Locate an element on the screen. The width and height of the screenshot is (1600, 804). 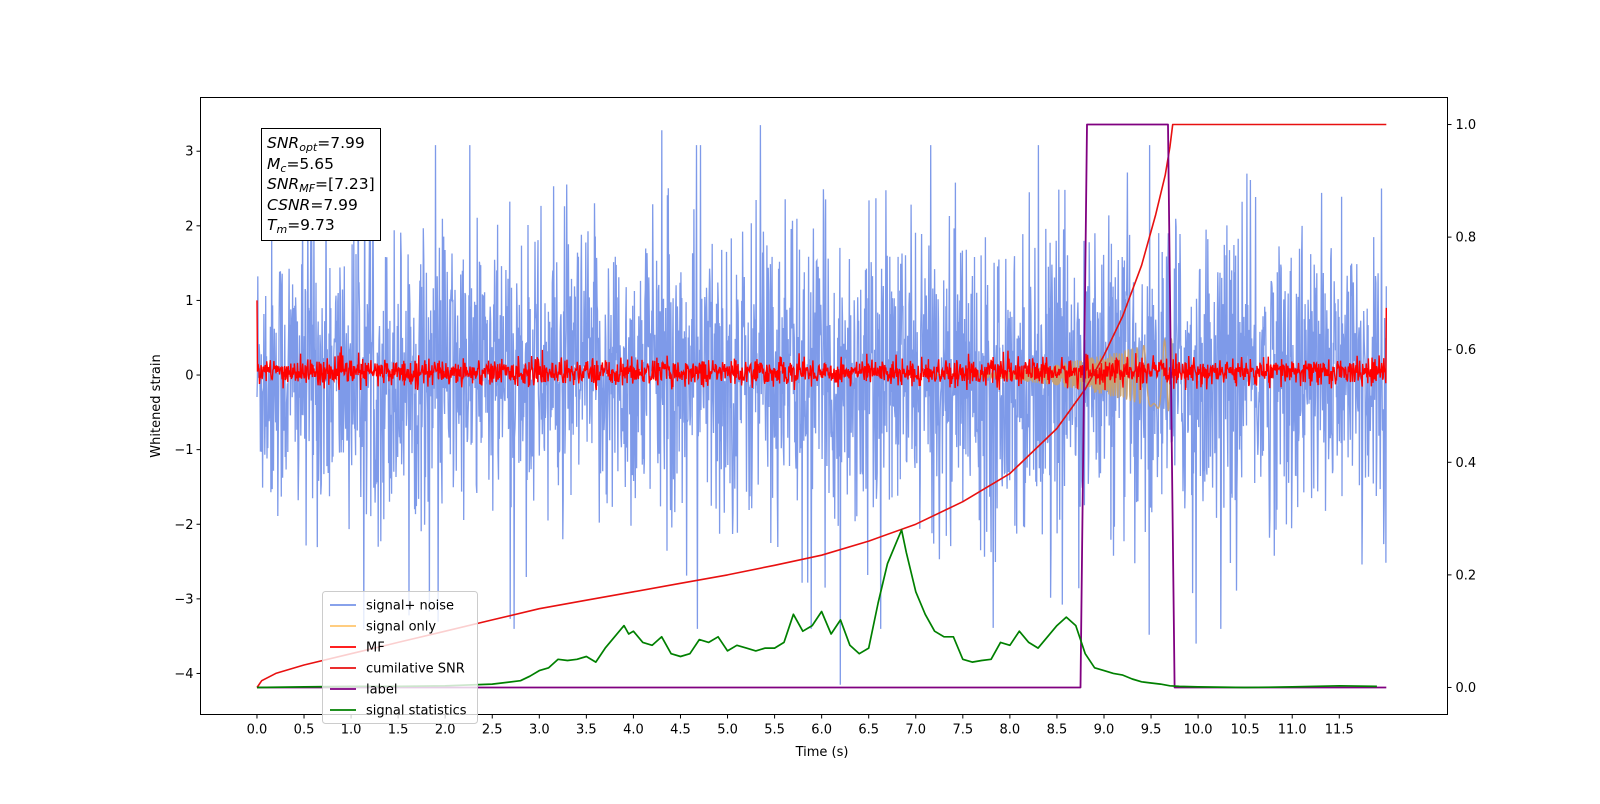
stats-line: SNRMF=[7.23] is located at coordinates (321, 184).